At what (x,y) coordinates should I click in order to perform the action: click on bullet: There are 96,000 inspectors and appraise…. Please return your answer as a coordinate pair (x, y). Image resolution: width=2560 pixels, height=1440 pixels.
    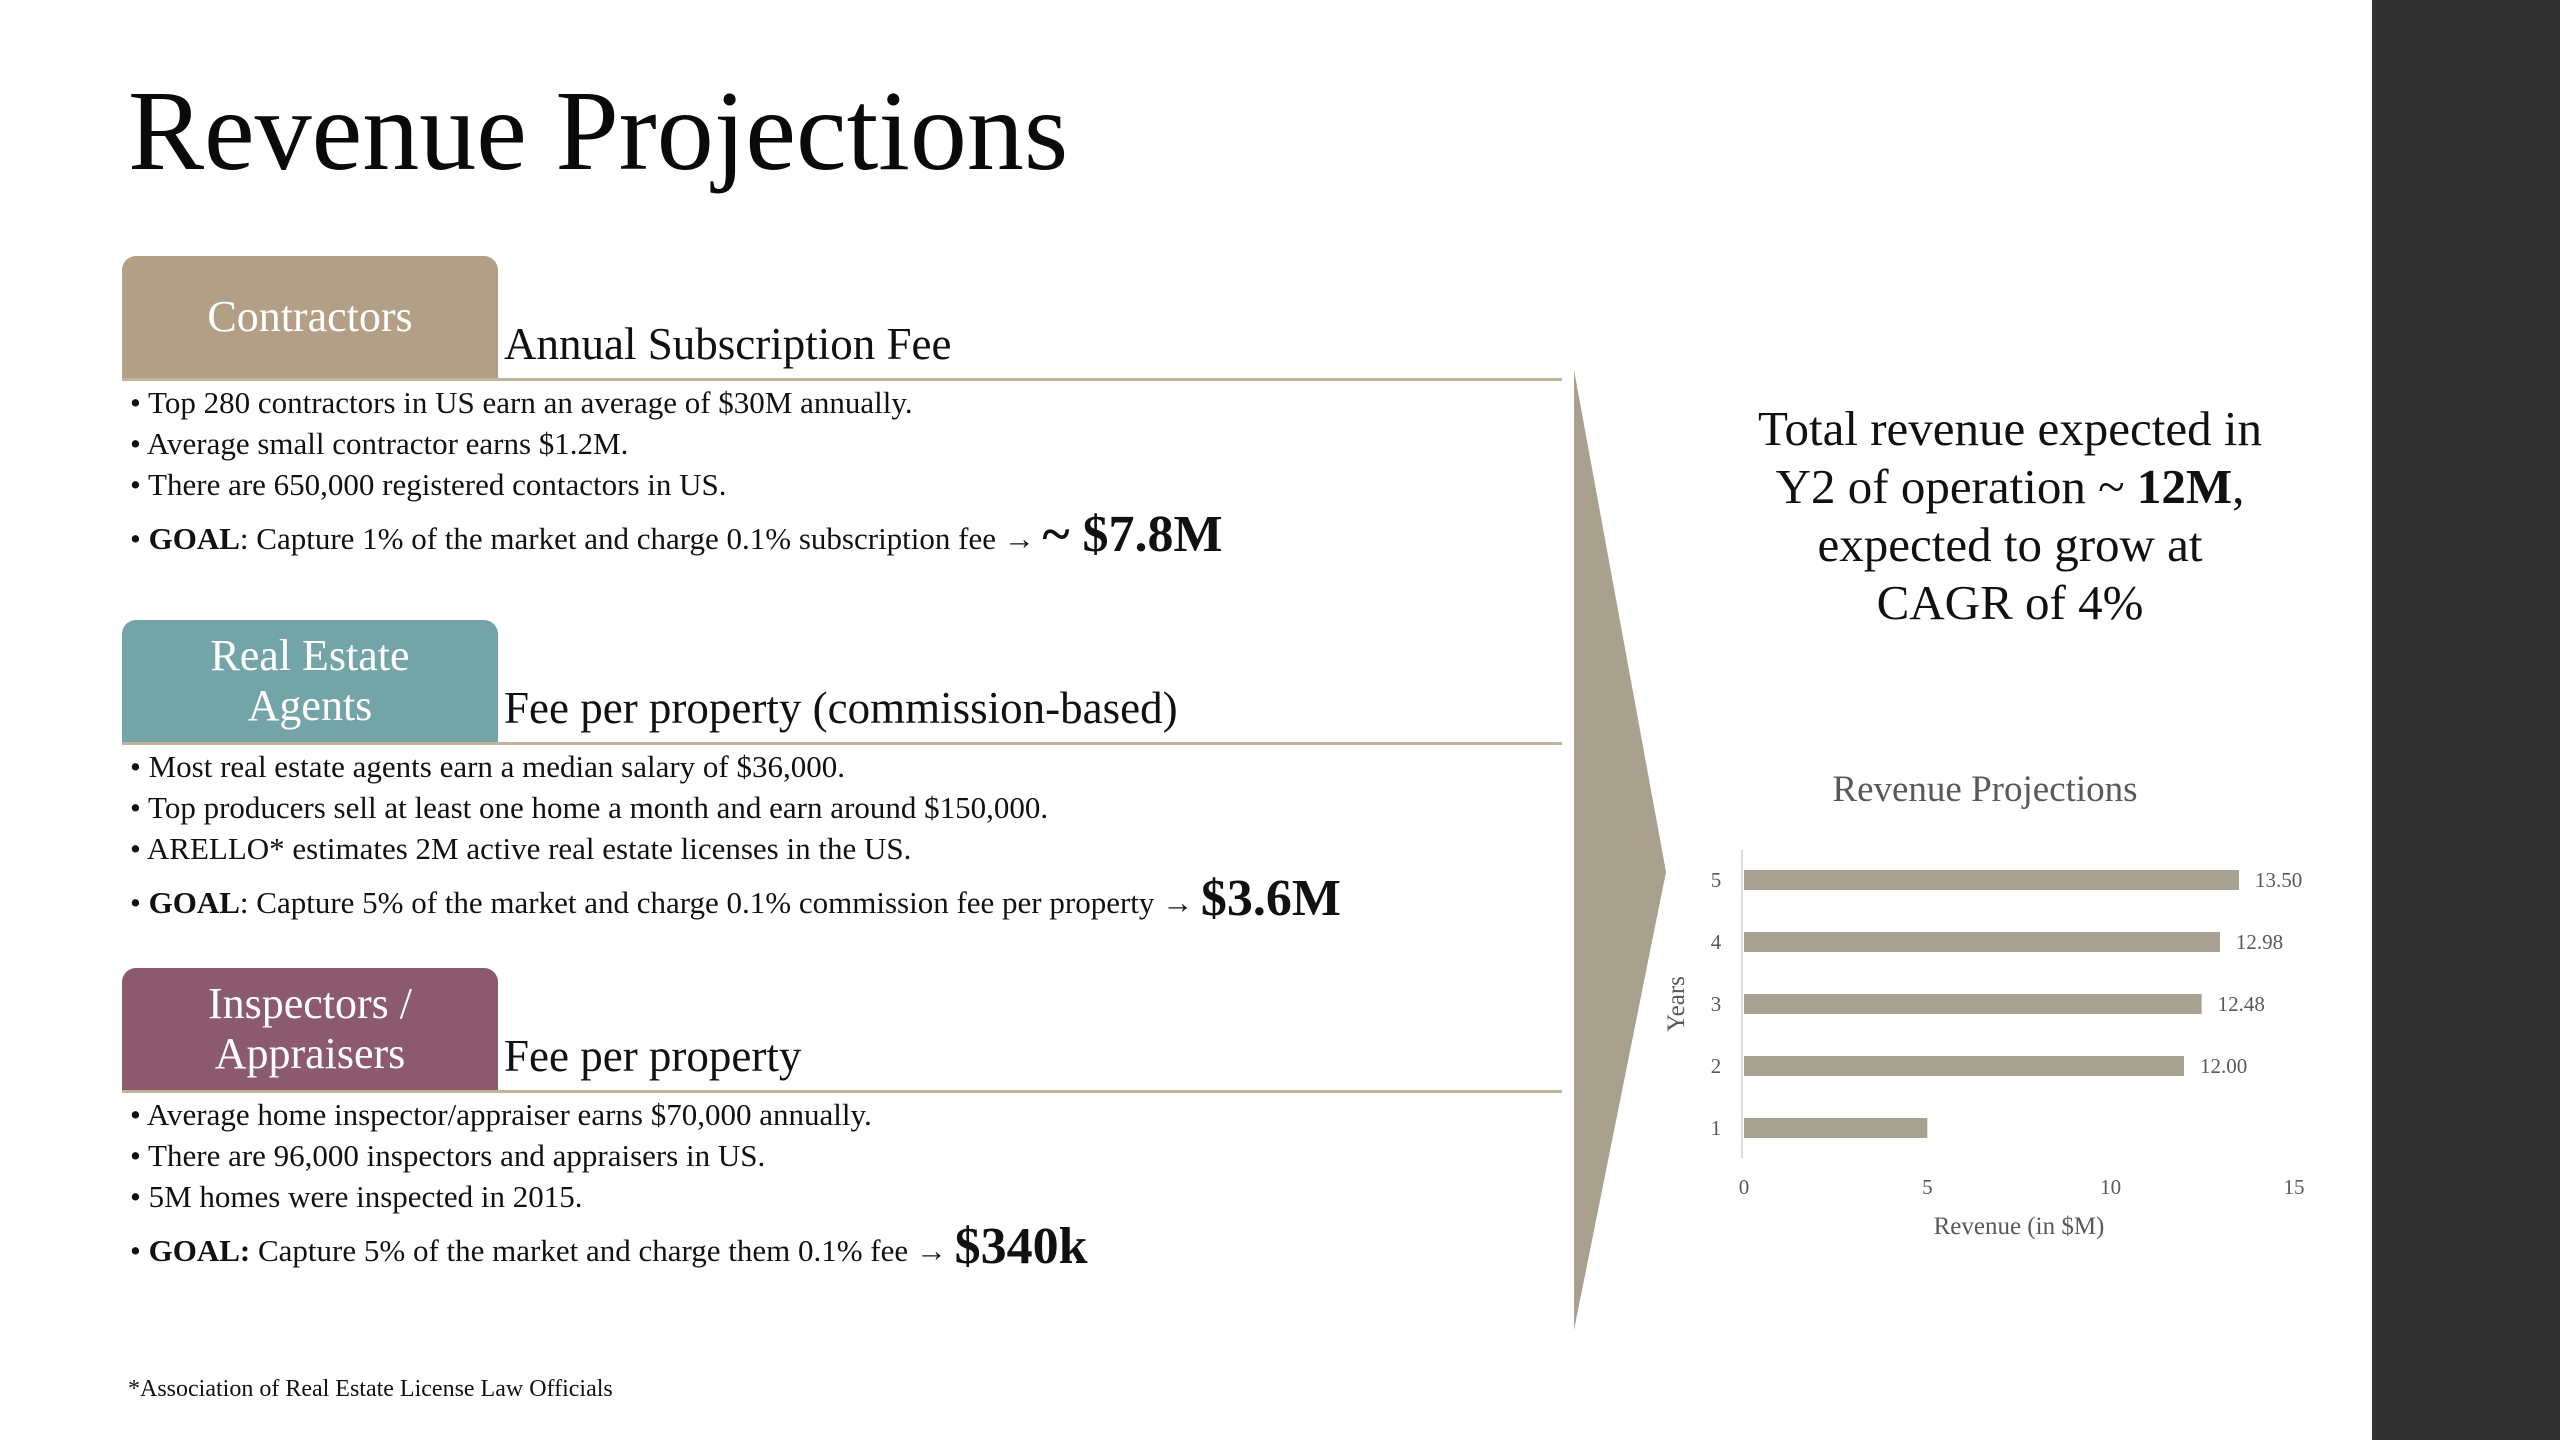
    Looking at the image, I should click on (501, 1155).